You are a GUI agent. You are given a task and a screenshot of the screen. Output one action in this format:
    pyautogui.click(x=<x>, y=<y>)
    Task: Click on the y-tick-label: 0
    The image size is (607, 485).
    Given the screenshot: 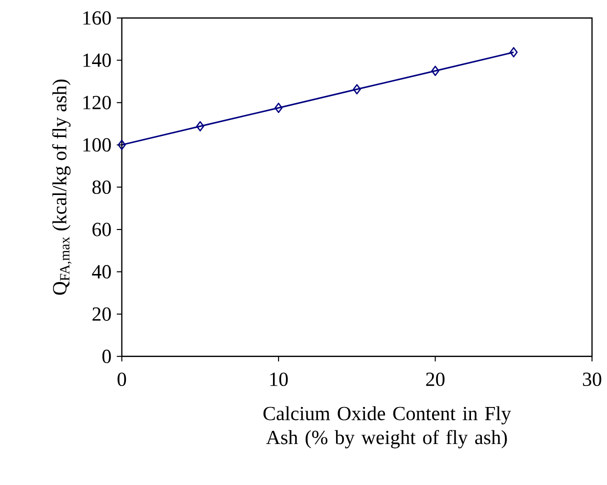 What is the action you would take?
    pyautogui.click(x=106, y=357)
    